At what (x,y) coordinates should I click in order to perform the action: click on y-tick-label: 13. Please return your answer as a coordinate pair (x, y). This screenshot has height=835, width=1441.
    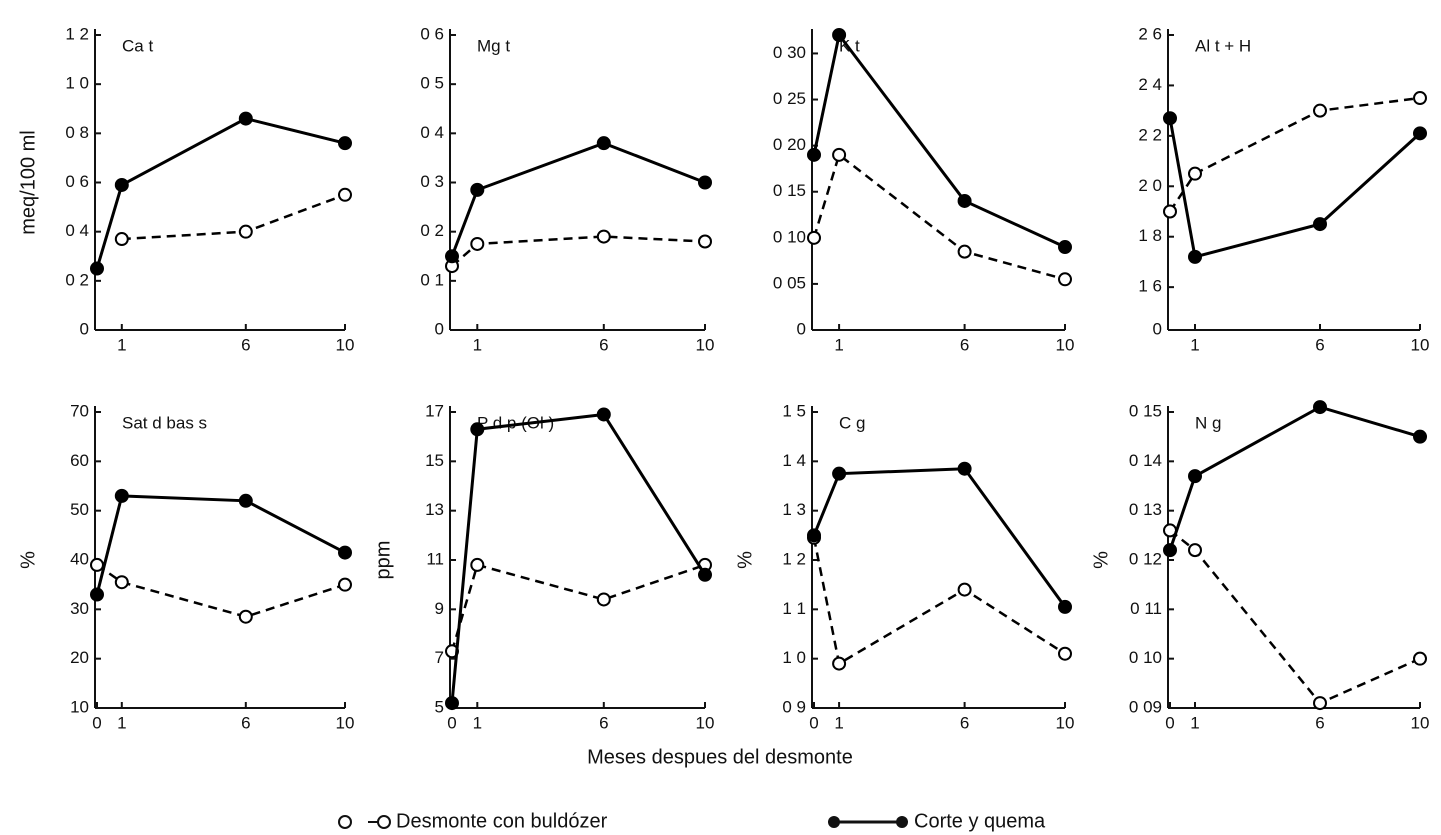
    Looking at the image, I should click on (434, 509).